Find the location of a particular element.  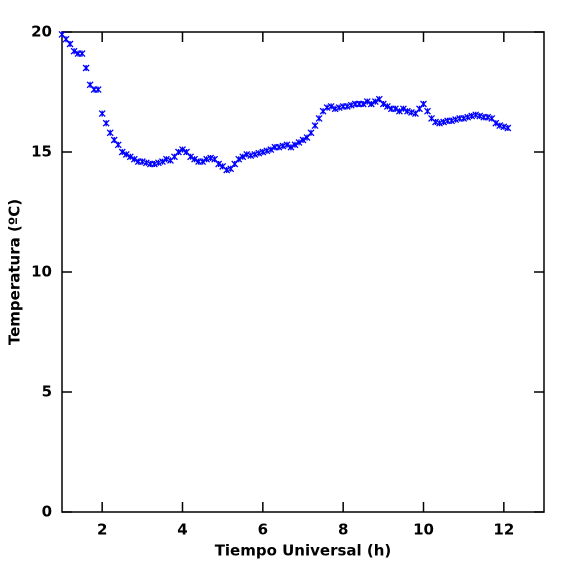

x-tick-label: 8 is located at coordinates (343, 530).